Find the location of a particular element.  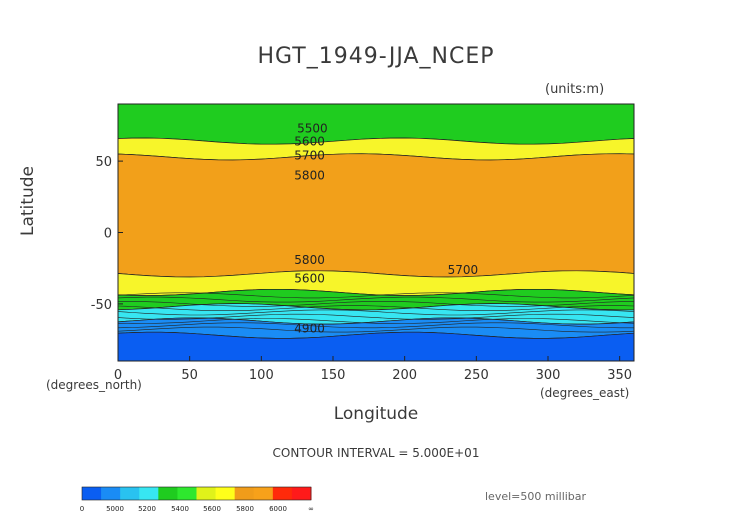

x-axis-label: Longitude is located at coordinates (376, 414).